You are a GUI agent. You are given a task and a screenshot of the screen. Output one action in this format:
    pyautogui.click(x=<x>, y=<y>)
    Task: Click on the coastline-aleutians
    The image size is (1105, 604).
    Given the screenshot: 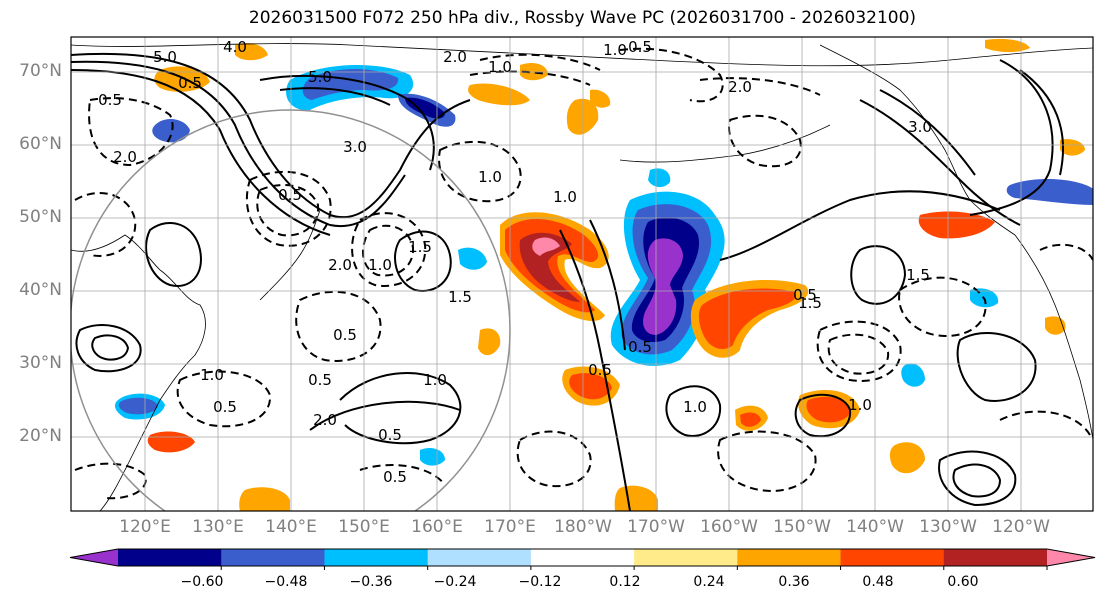 What is the action you would take?
    pyautogui.click(x=725, y=143)
    